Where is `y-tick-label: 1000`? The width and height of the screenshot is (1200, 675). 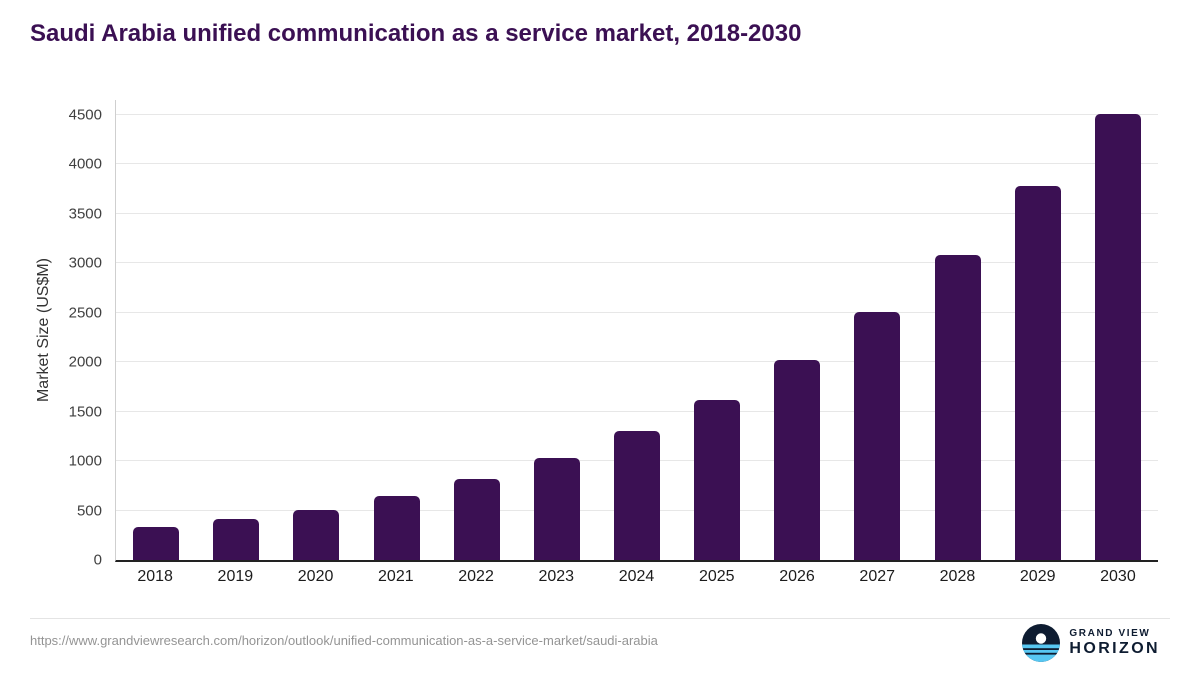
y-tick-label: 1000 is located at coordinates (85, 461).